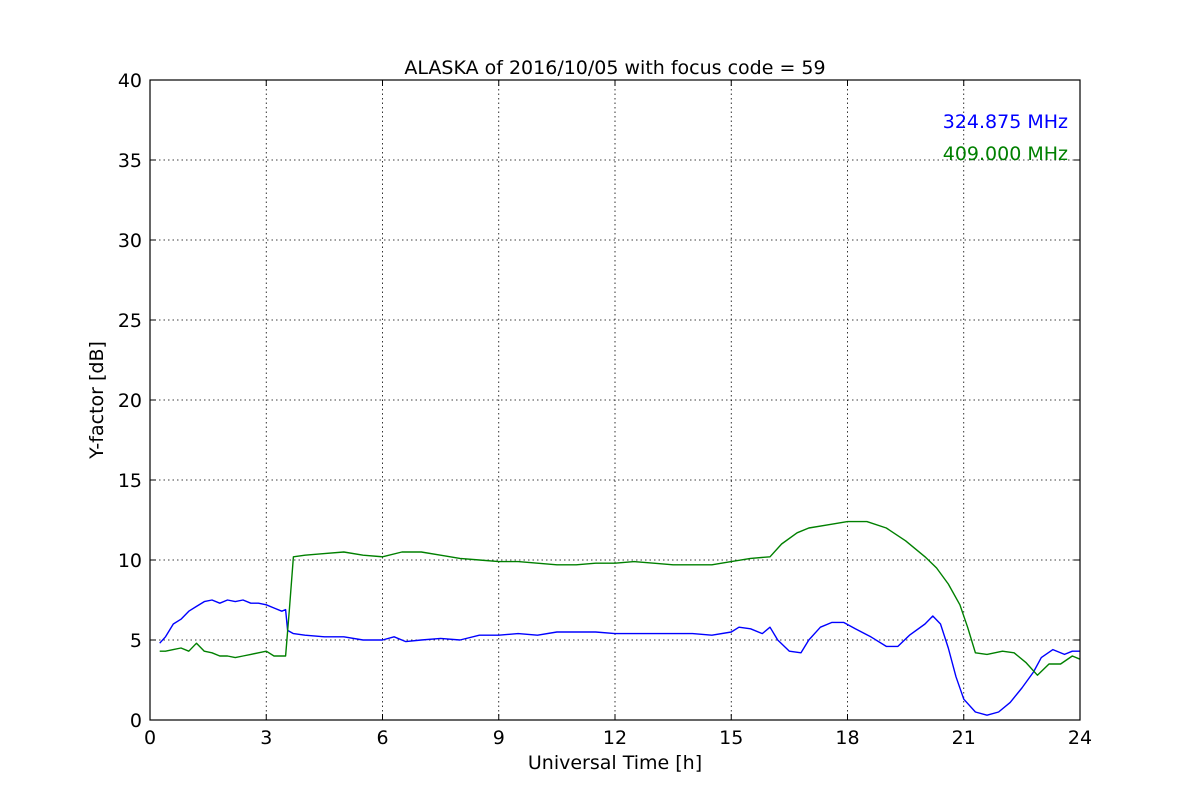 This screenshot has height=800, width=1200. I want to click on y-tick-label: 10, so click(130, 561).